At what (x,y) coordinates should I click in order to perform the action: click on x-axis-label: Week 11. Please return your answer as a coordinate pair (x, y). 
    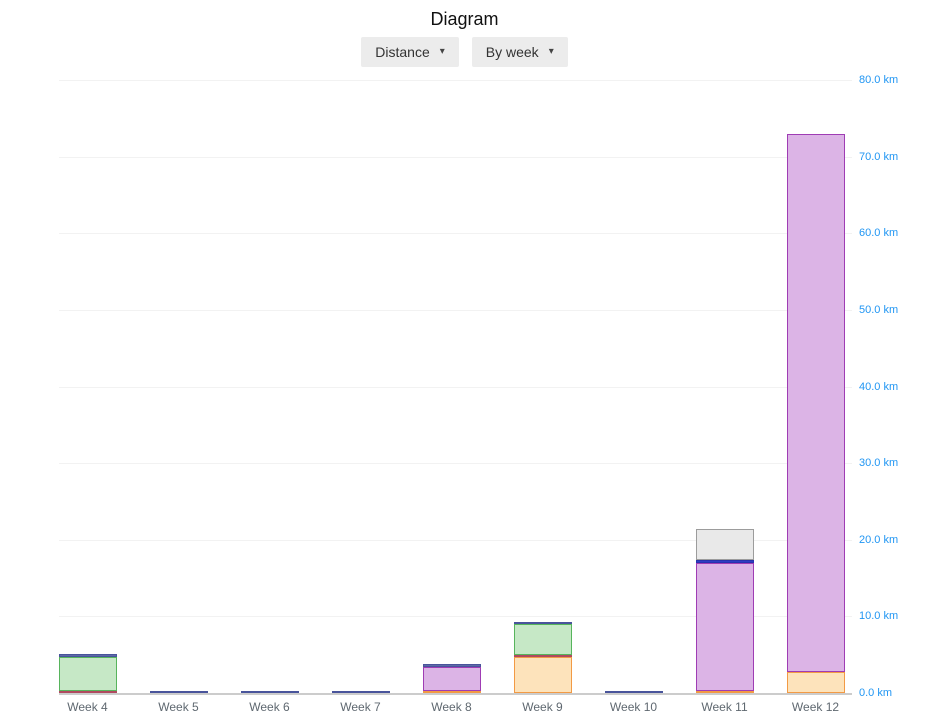
    Looking at the image, I should click on (724, 707).